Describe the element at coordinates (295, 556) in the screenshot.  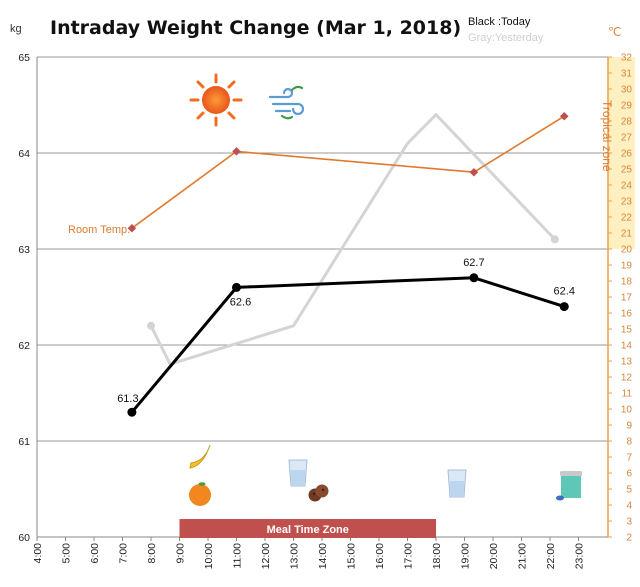
I see `x-tick-label: 13:00` at that location.